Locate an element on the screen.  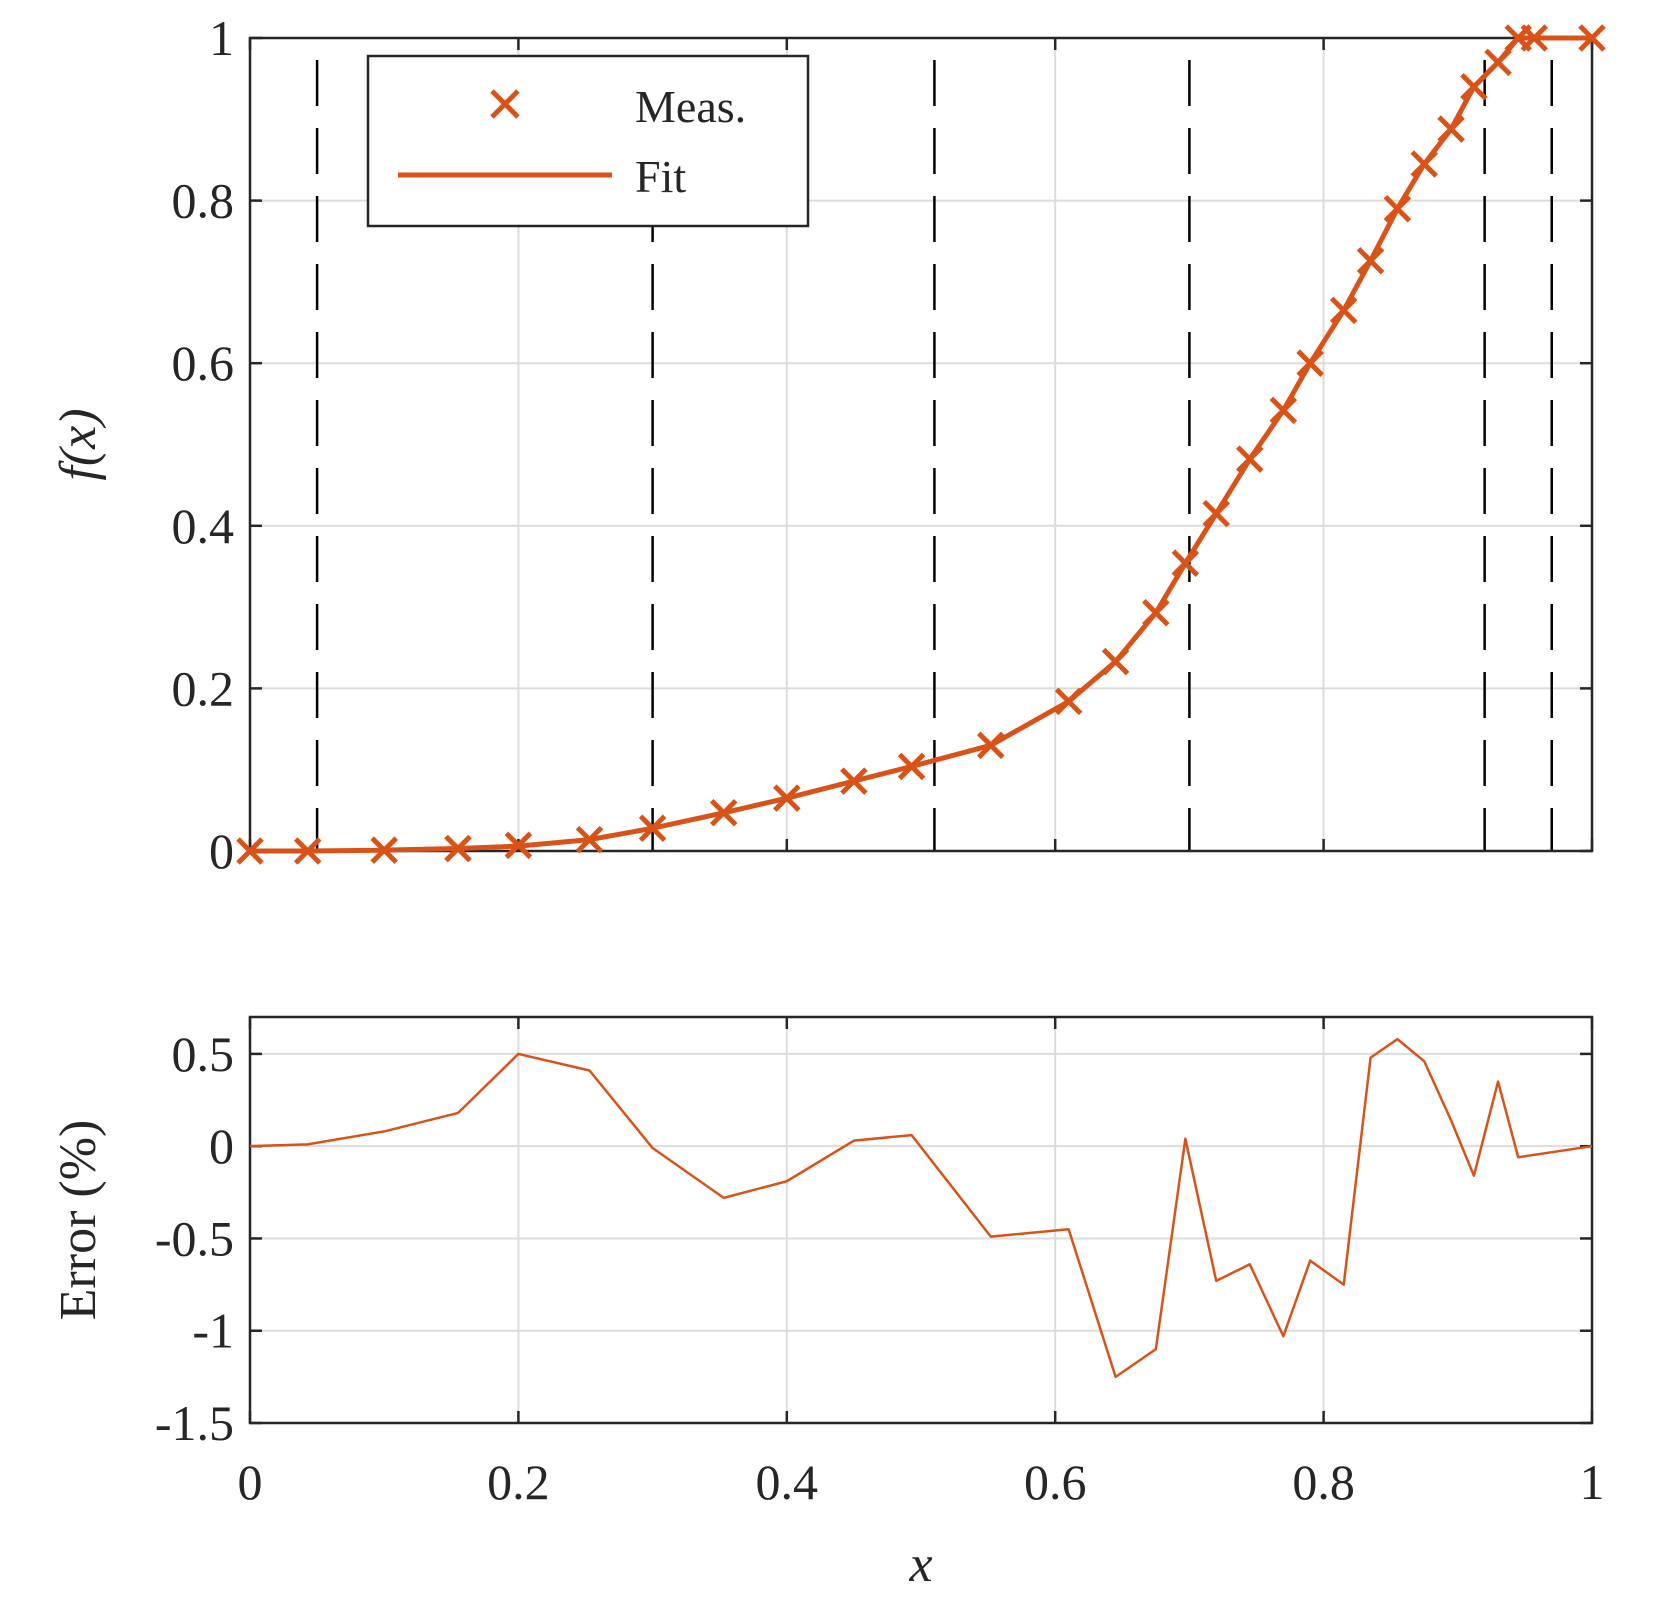
y-tick-label: 1 is located at coordinates (221, 38).